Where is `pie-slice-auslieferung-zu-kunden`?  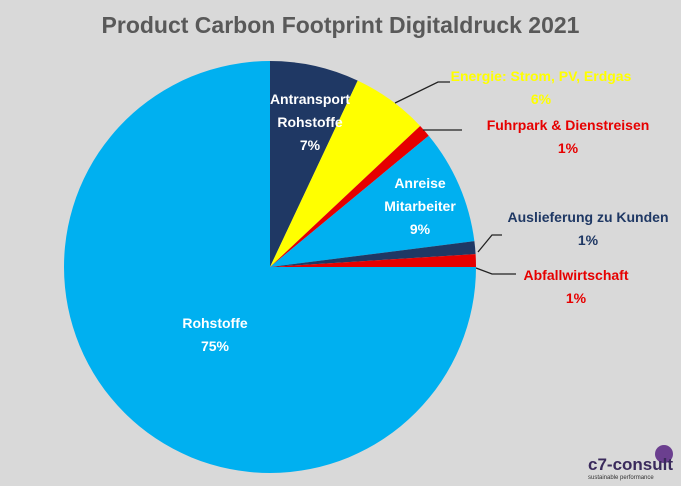 pie-slice-auslieferung-zu-kunden is located at coordinates (373, 254).